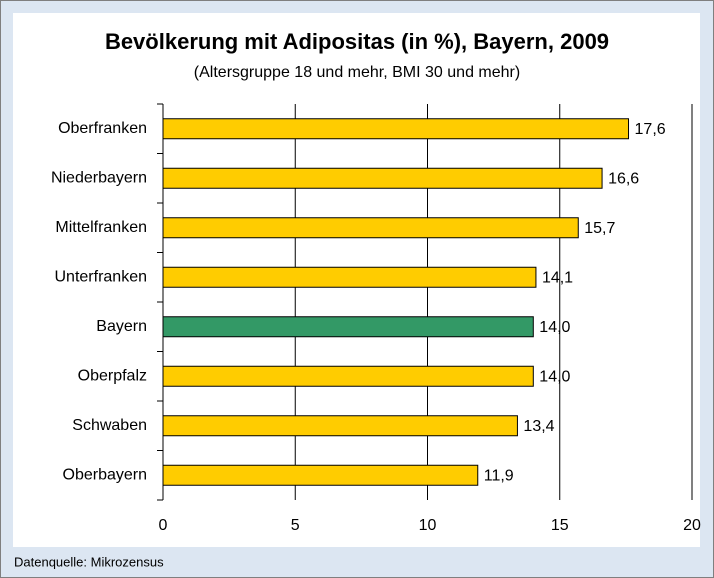 Image resolution: width=714 pixels, height=578 pixels. I want to click on y-tick-label: Oberpfalz, so click(112, 375).